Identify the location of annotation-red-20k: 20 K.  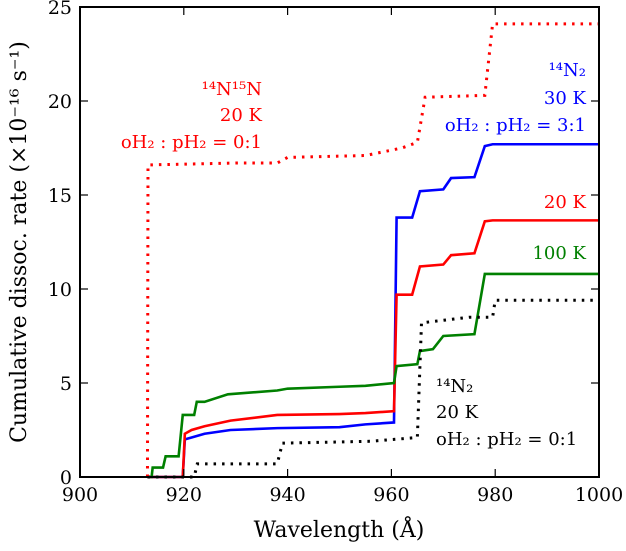
(565, 202).